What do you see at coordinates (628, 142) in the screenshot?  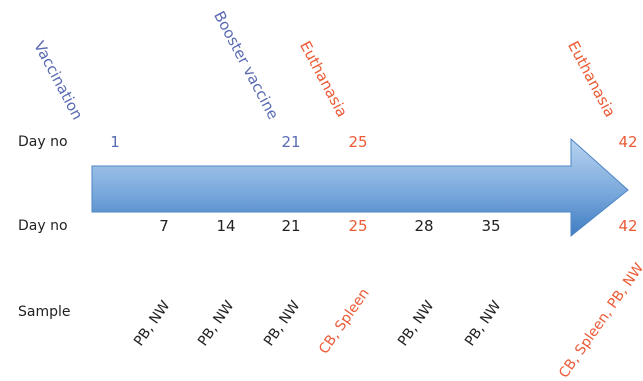 I see `event-day-euthanasia-42: 42` at bounding box center [628, 142].